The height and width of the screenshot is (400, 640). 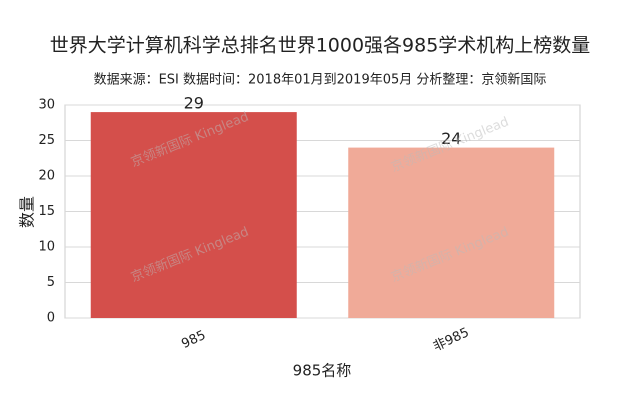 I want to click on x-axis-label: 985名称, so click(x=322, y=371).